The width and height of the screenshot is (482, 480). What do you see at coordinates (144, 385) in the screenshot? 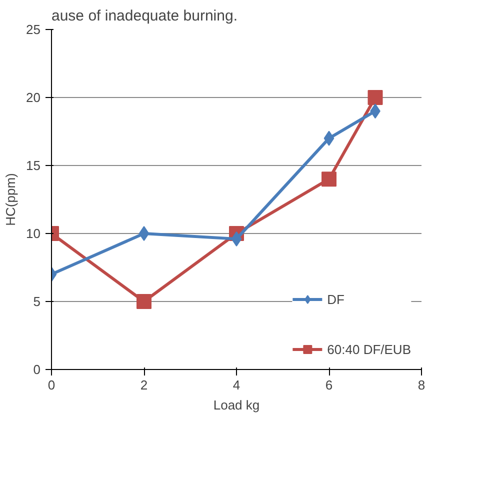
I see `x-tick-label: 2` at bounding box center [144, 385].